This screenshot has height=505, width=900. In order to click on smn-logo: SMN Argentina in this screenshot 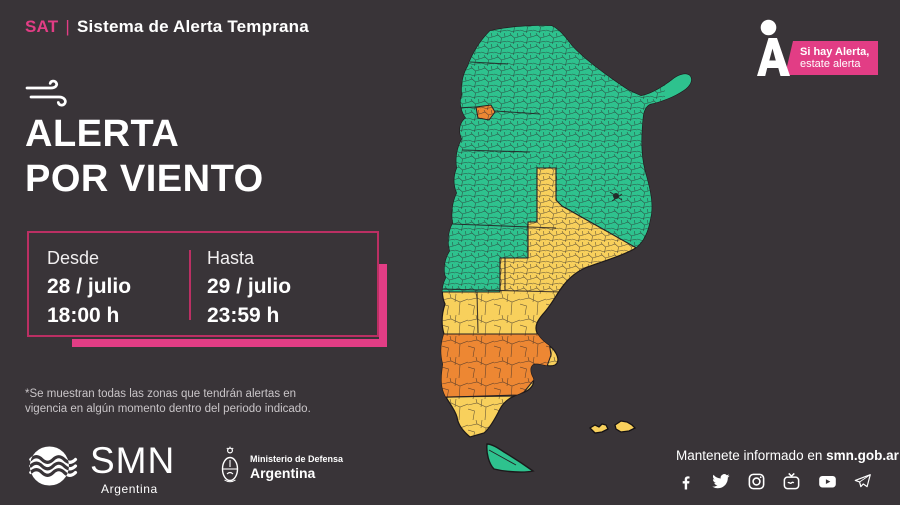, I will do `click(101, 468)`.